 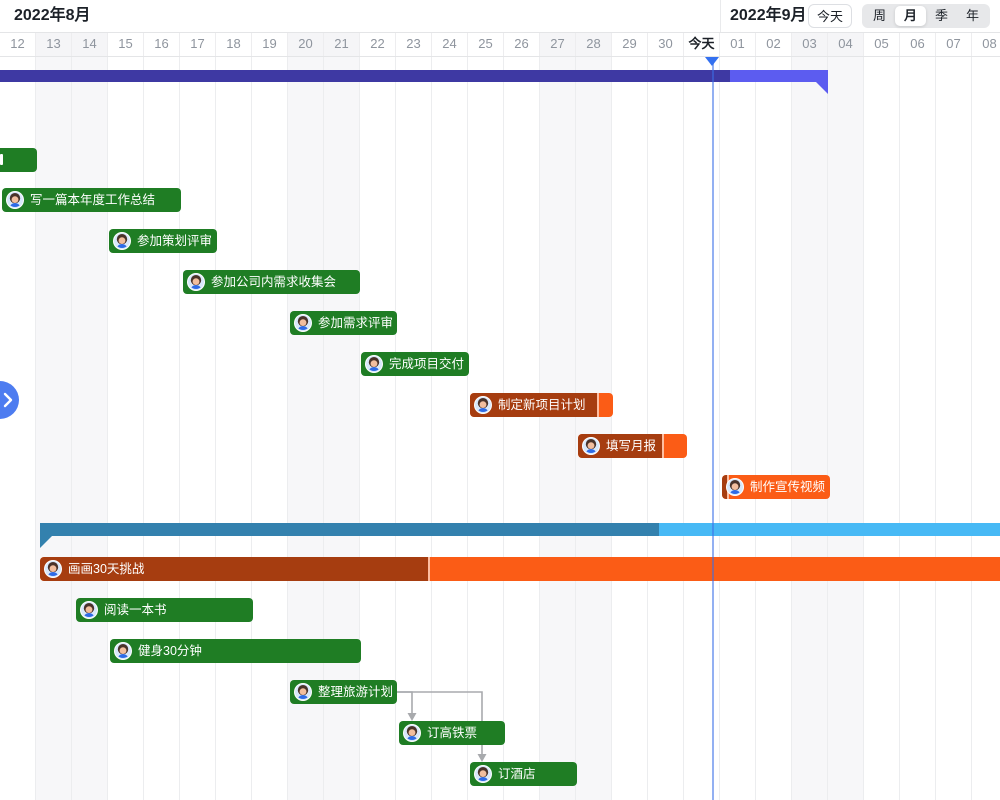 I want to click on task-label: 订高铁票, so click(x=452, y=733).